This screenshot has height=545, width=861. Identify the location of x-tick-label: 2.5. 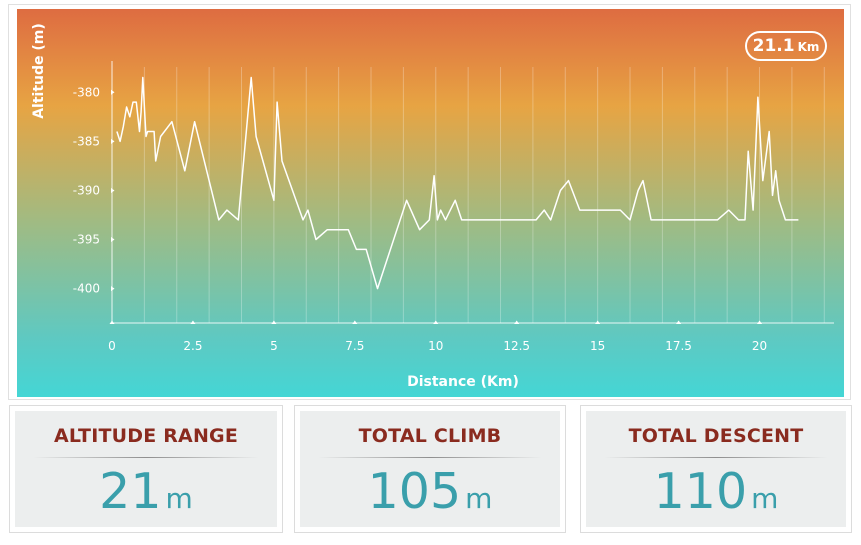
(192, 346).